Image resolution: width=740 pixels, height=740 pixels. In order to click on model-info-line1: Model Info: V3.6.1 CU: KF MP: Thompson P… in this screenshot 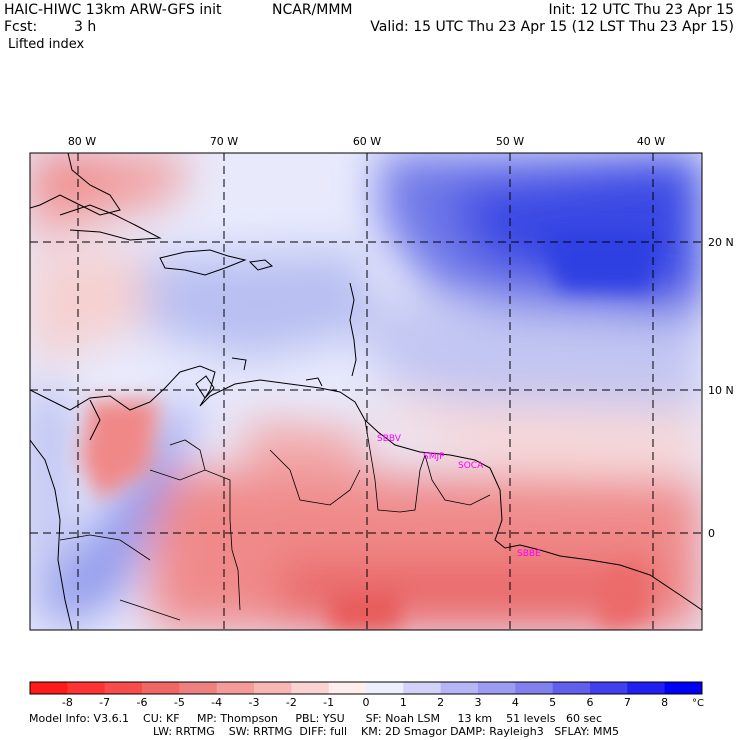, I will do `click(315, 718)`.